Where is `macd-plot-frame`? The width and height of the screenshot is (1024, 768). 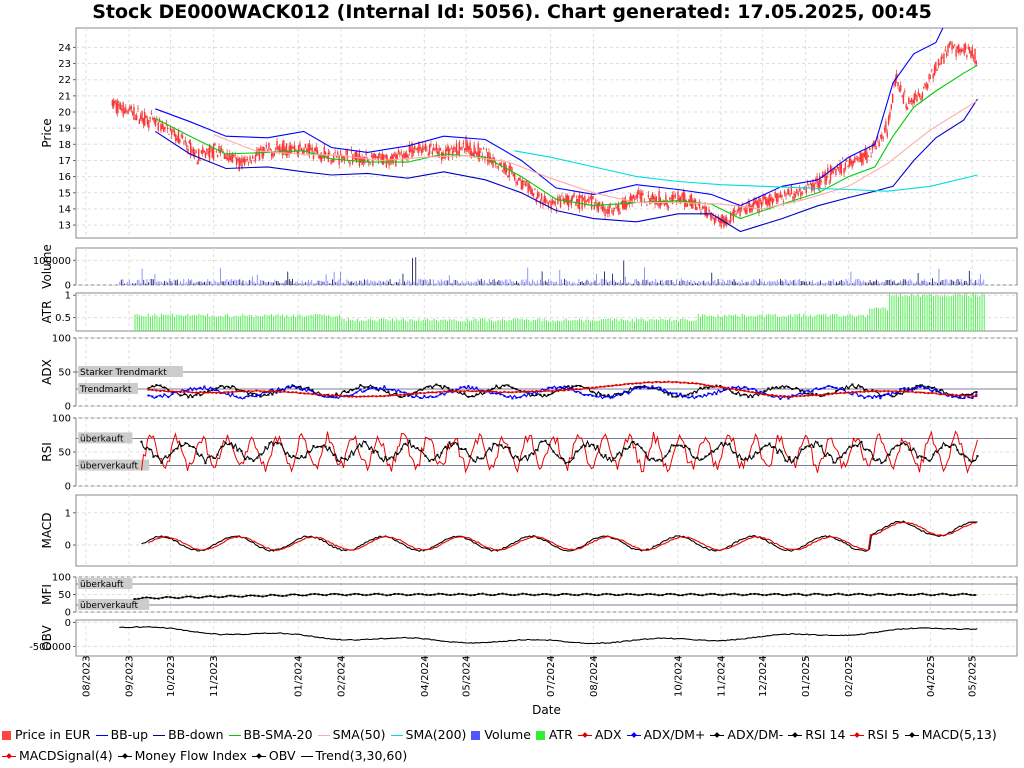
macd-plot-frame is located at coordinates (546, 530).